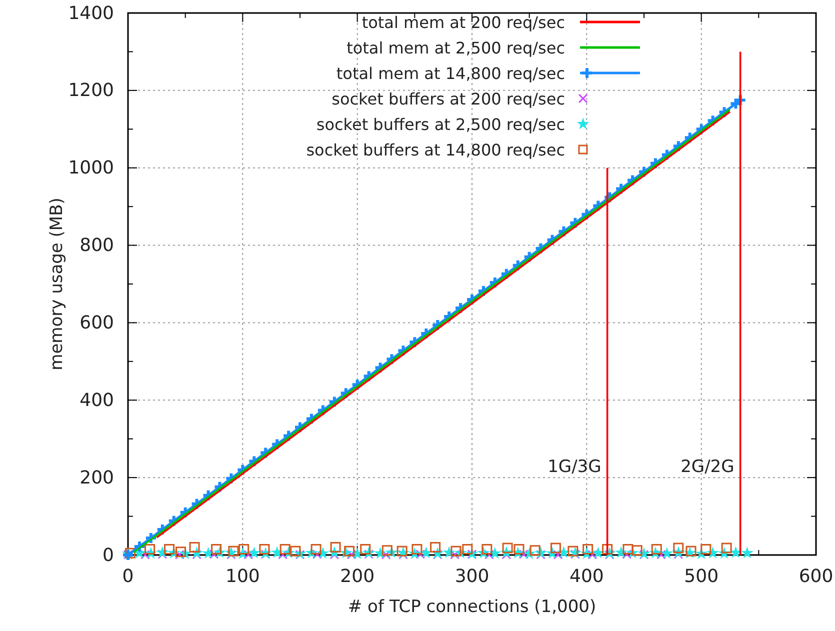  I want to click on y-tick-label: 200, so click(97, 477).